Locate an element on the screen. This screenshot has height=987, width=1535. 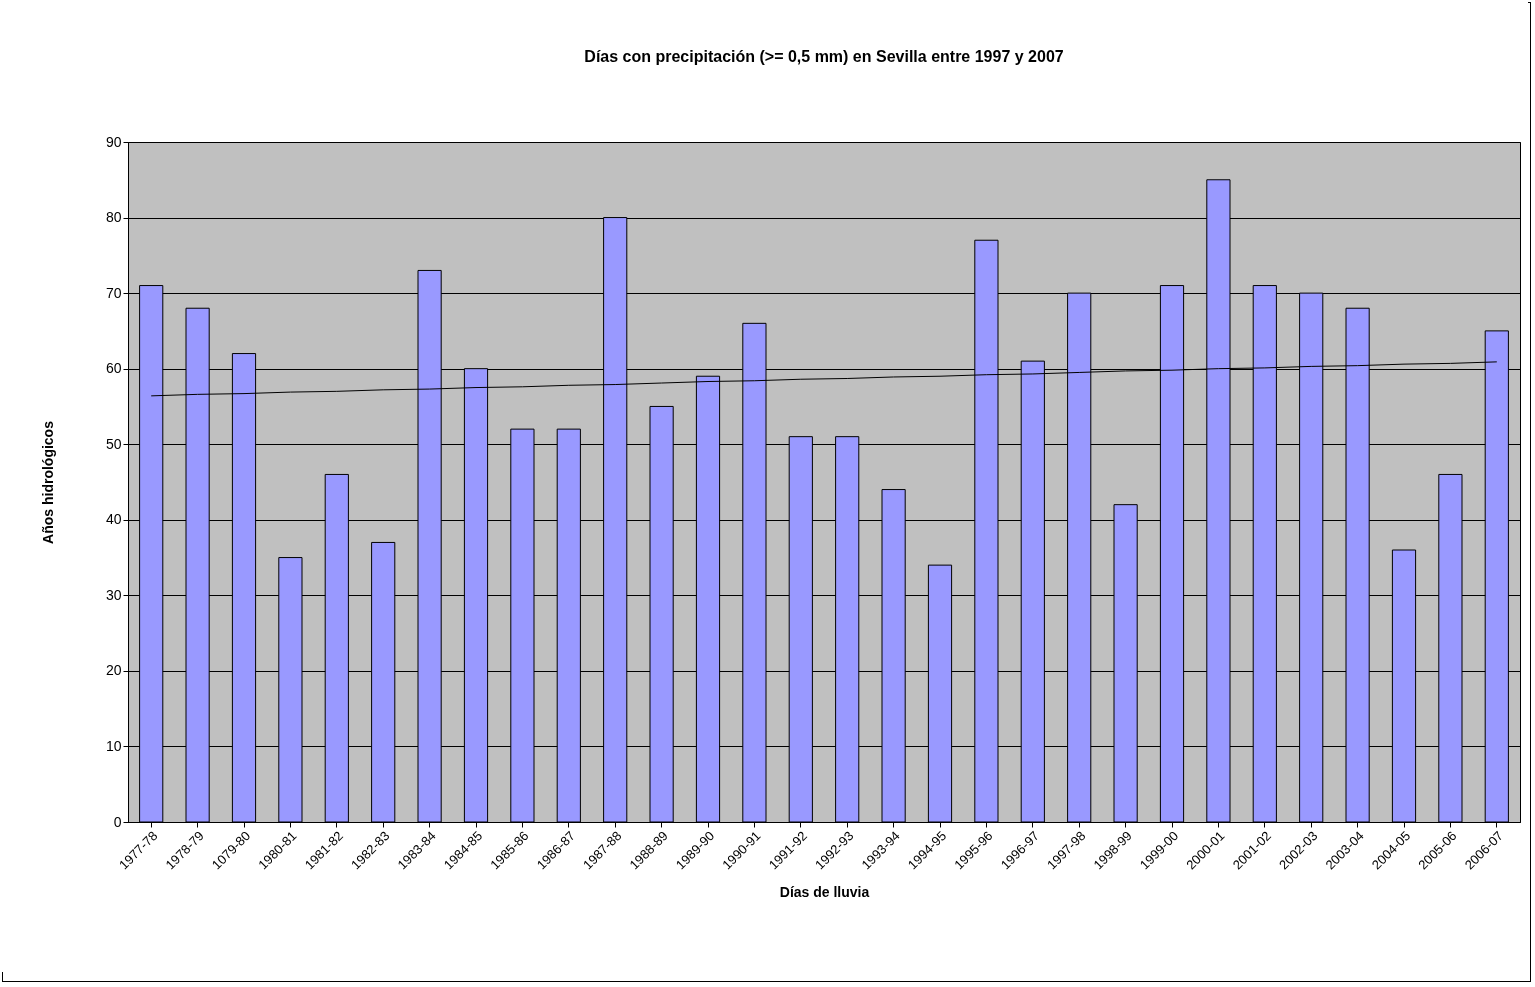
x-axis-title: Días de lluvia is located at coordinates (824, 892).